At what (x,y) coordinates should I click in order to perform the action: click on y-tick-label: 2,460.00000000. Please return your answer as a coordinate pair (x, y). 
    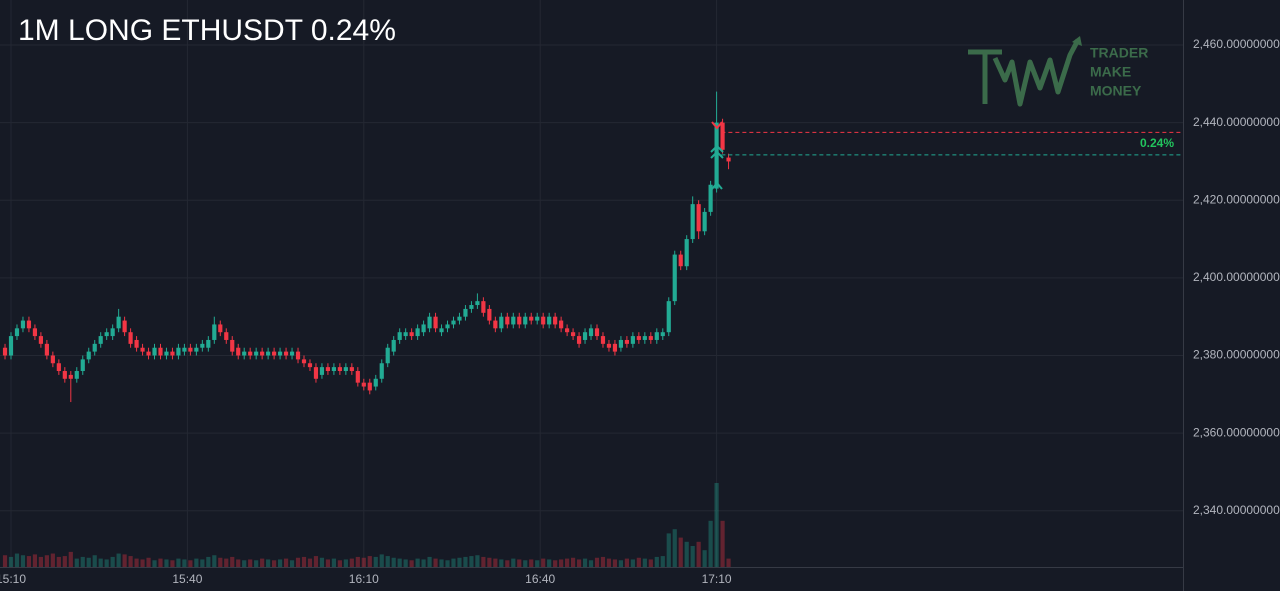
    Looking at the image, I should click on (1236, 44).